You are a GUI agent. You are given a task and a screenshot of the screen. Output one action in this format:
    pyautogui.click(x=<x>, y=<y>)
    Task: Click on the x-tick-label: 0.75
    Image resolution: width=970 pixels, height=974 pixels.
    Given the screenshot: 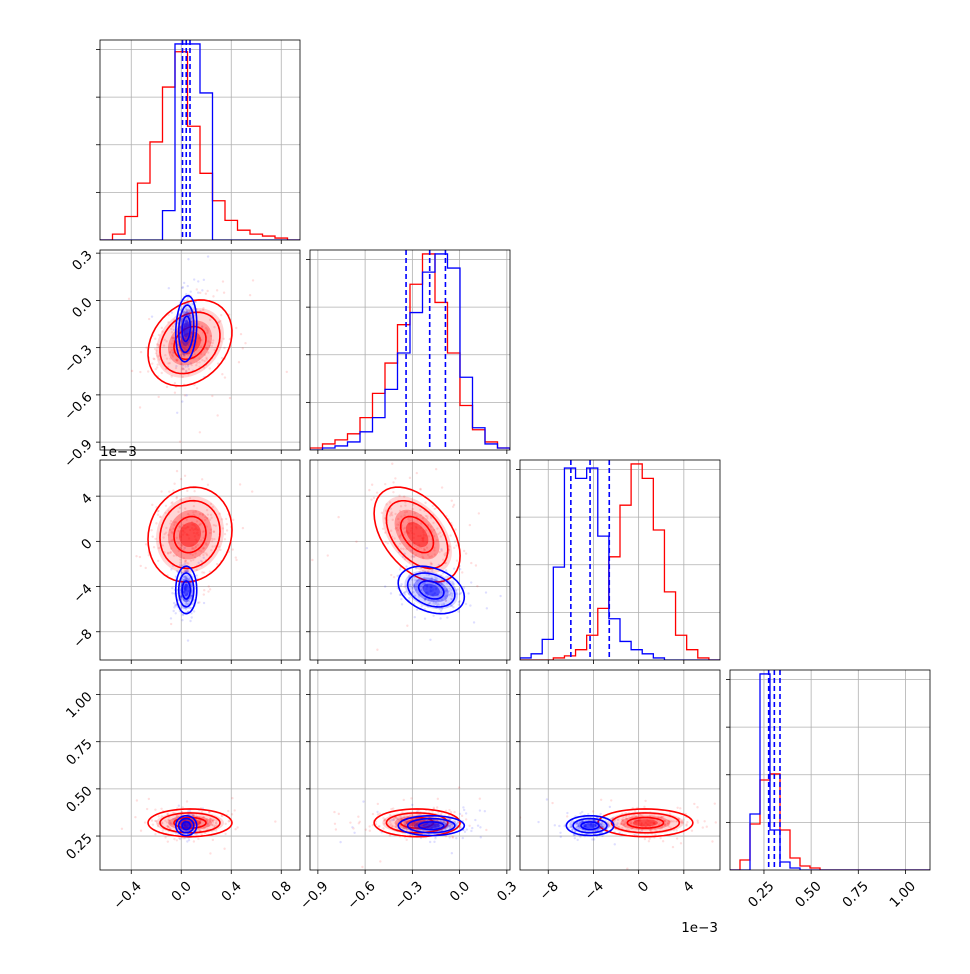 What is the action you would take?
    pyautogui.click(x=855, y=894)
    